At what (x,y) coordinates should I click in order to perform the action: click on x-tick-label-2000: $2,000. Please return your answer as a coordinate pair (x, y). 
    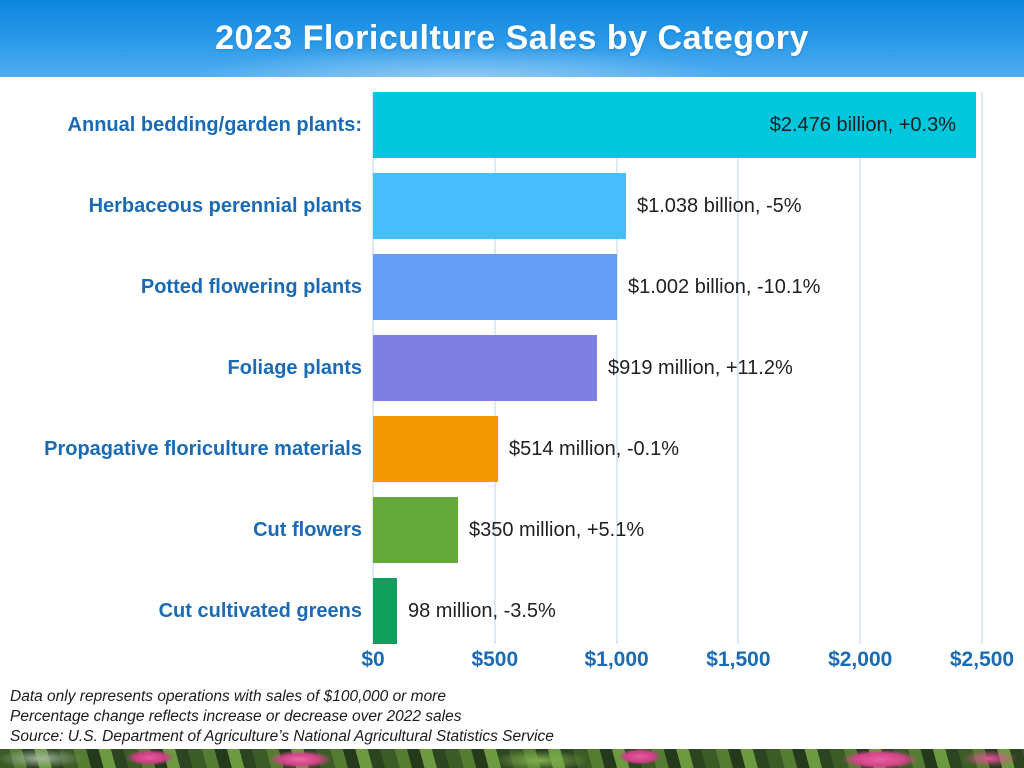
    Looking at the image, I should click on (860, 659).